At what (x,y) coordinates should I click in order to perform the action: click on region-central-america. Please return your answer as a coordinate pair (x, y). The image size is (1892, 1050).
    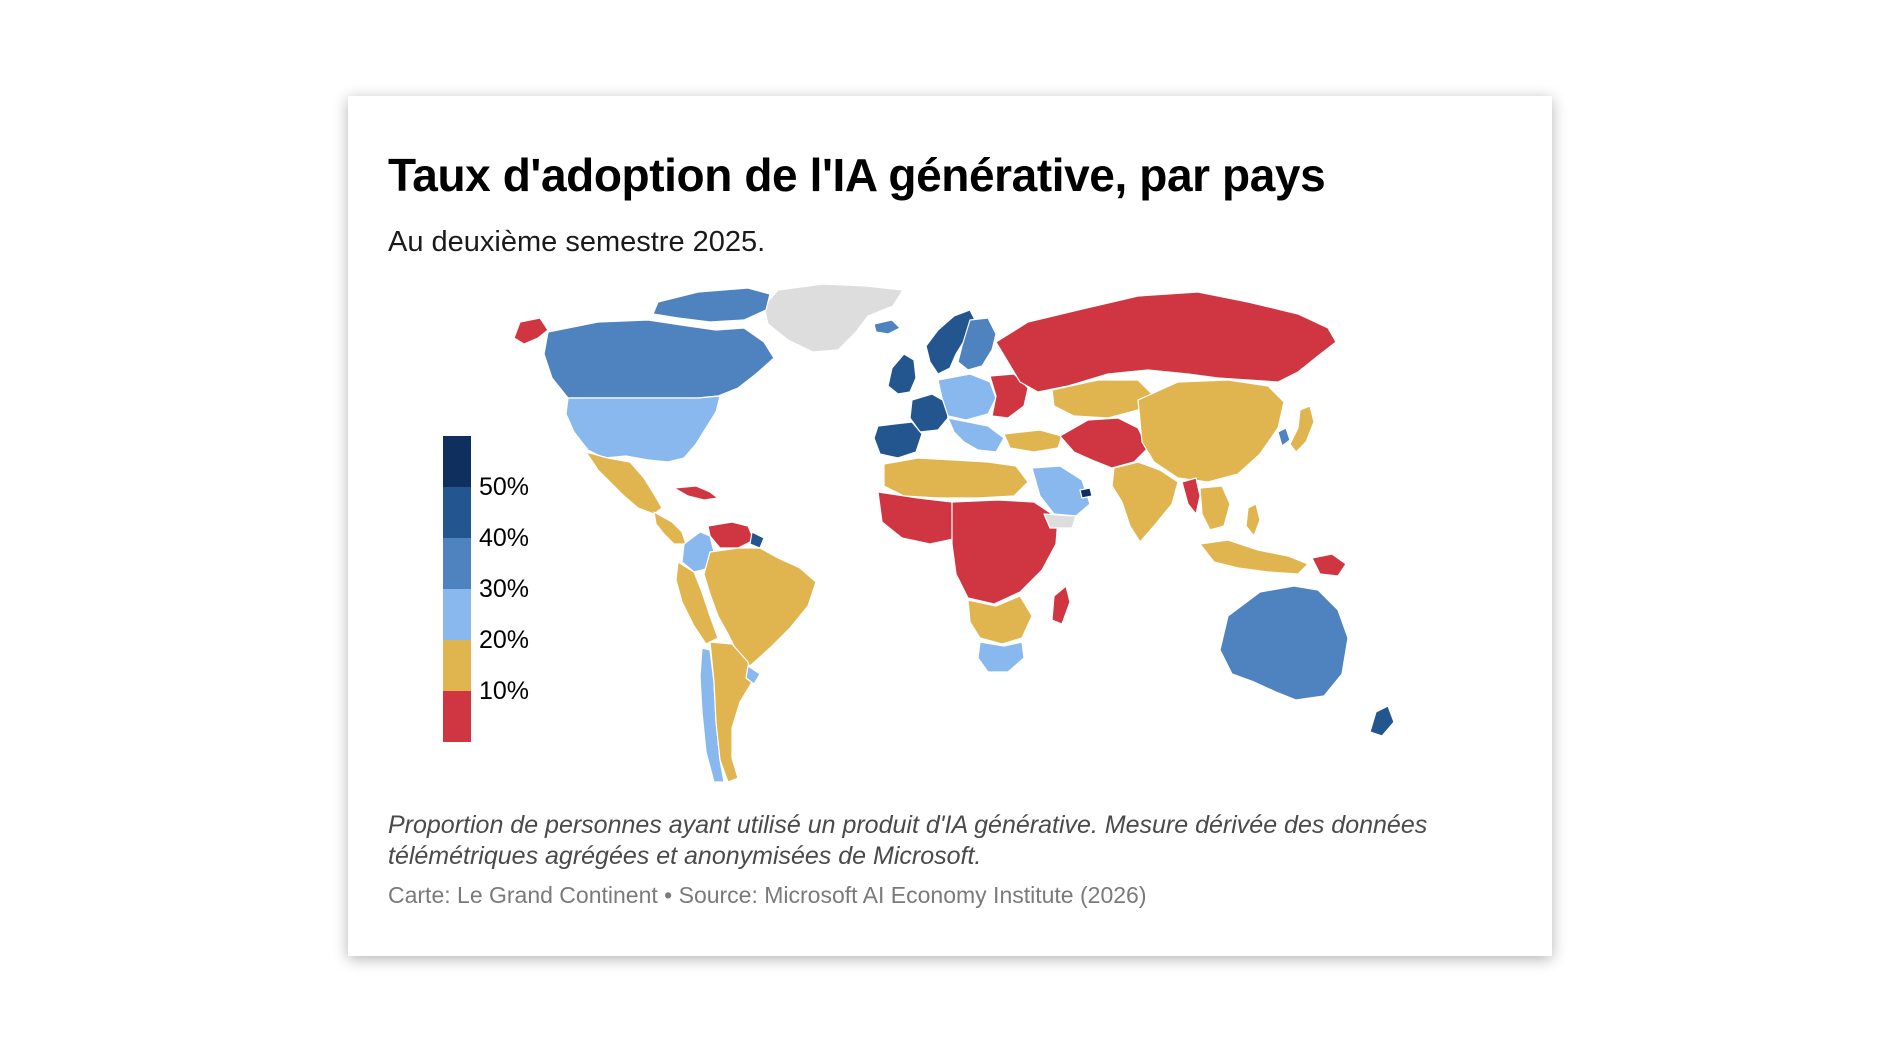
    Looking at the image, I should click on (670, 528).